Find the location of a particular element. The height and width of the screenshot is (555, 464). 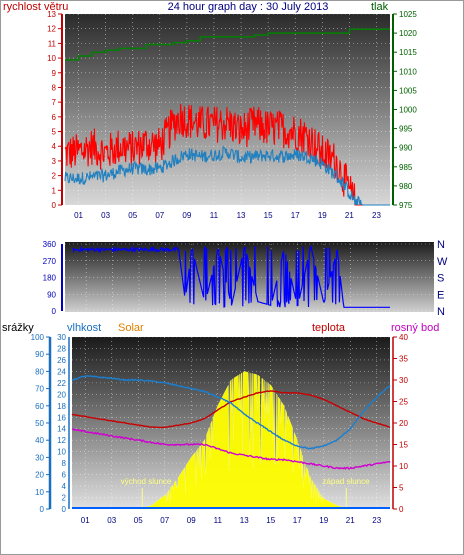

wind-x-tick-label: 23 is located at coordinates (376, 215).